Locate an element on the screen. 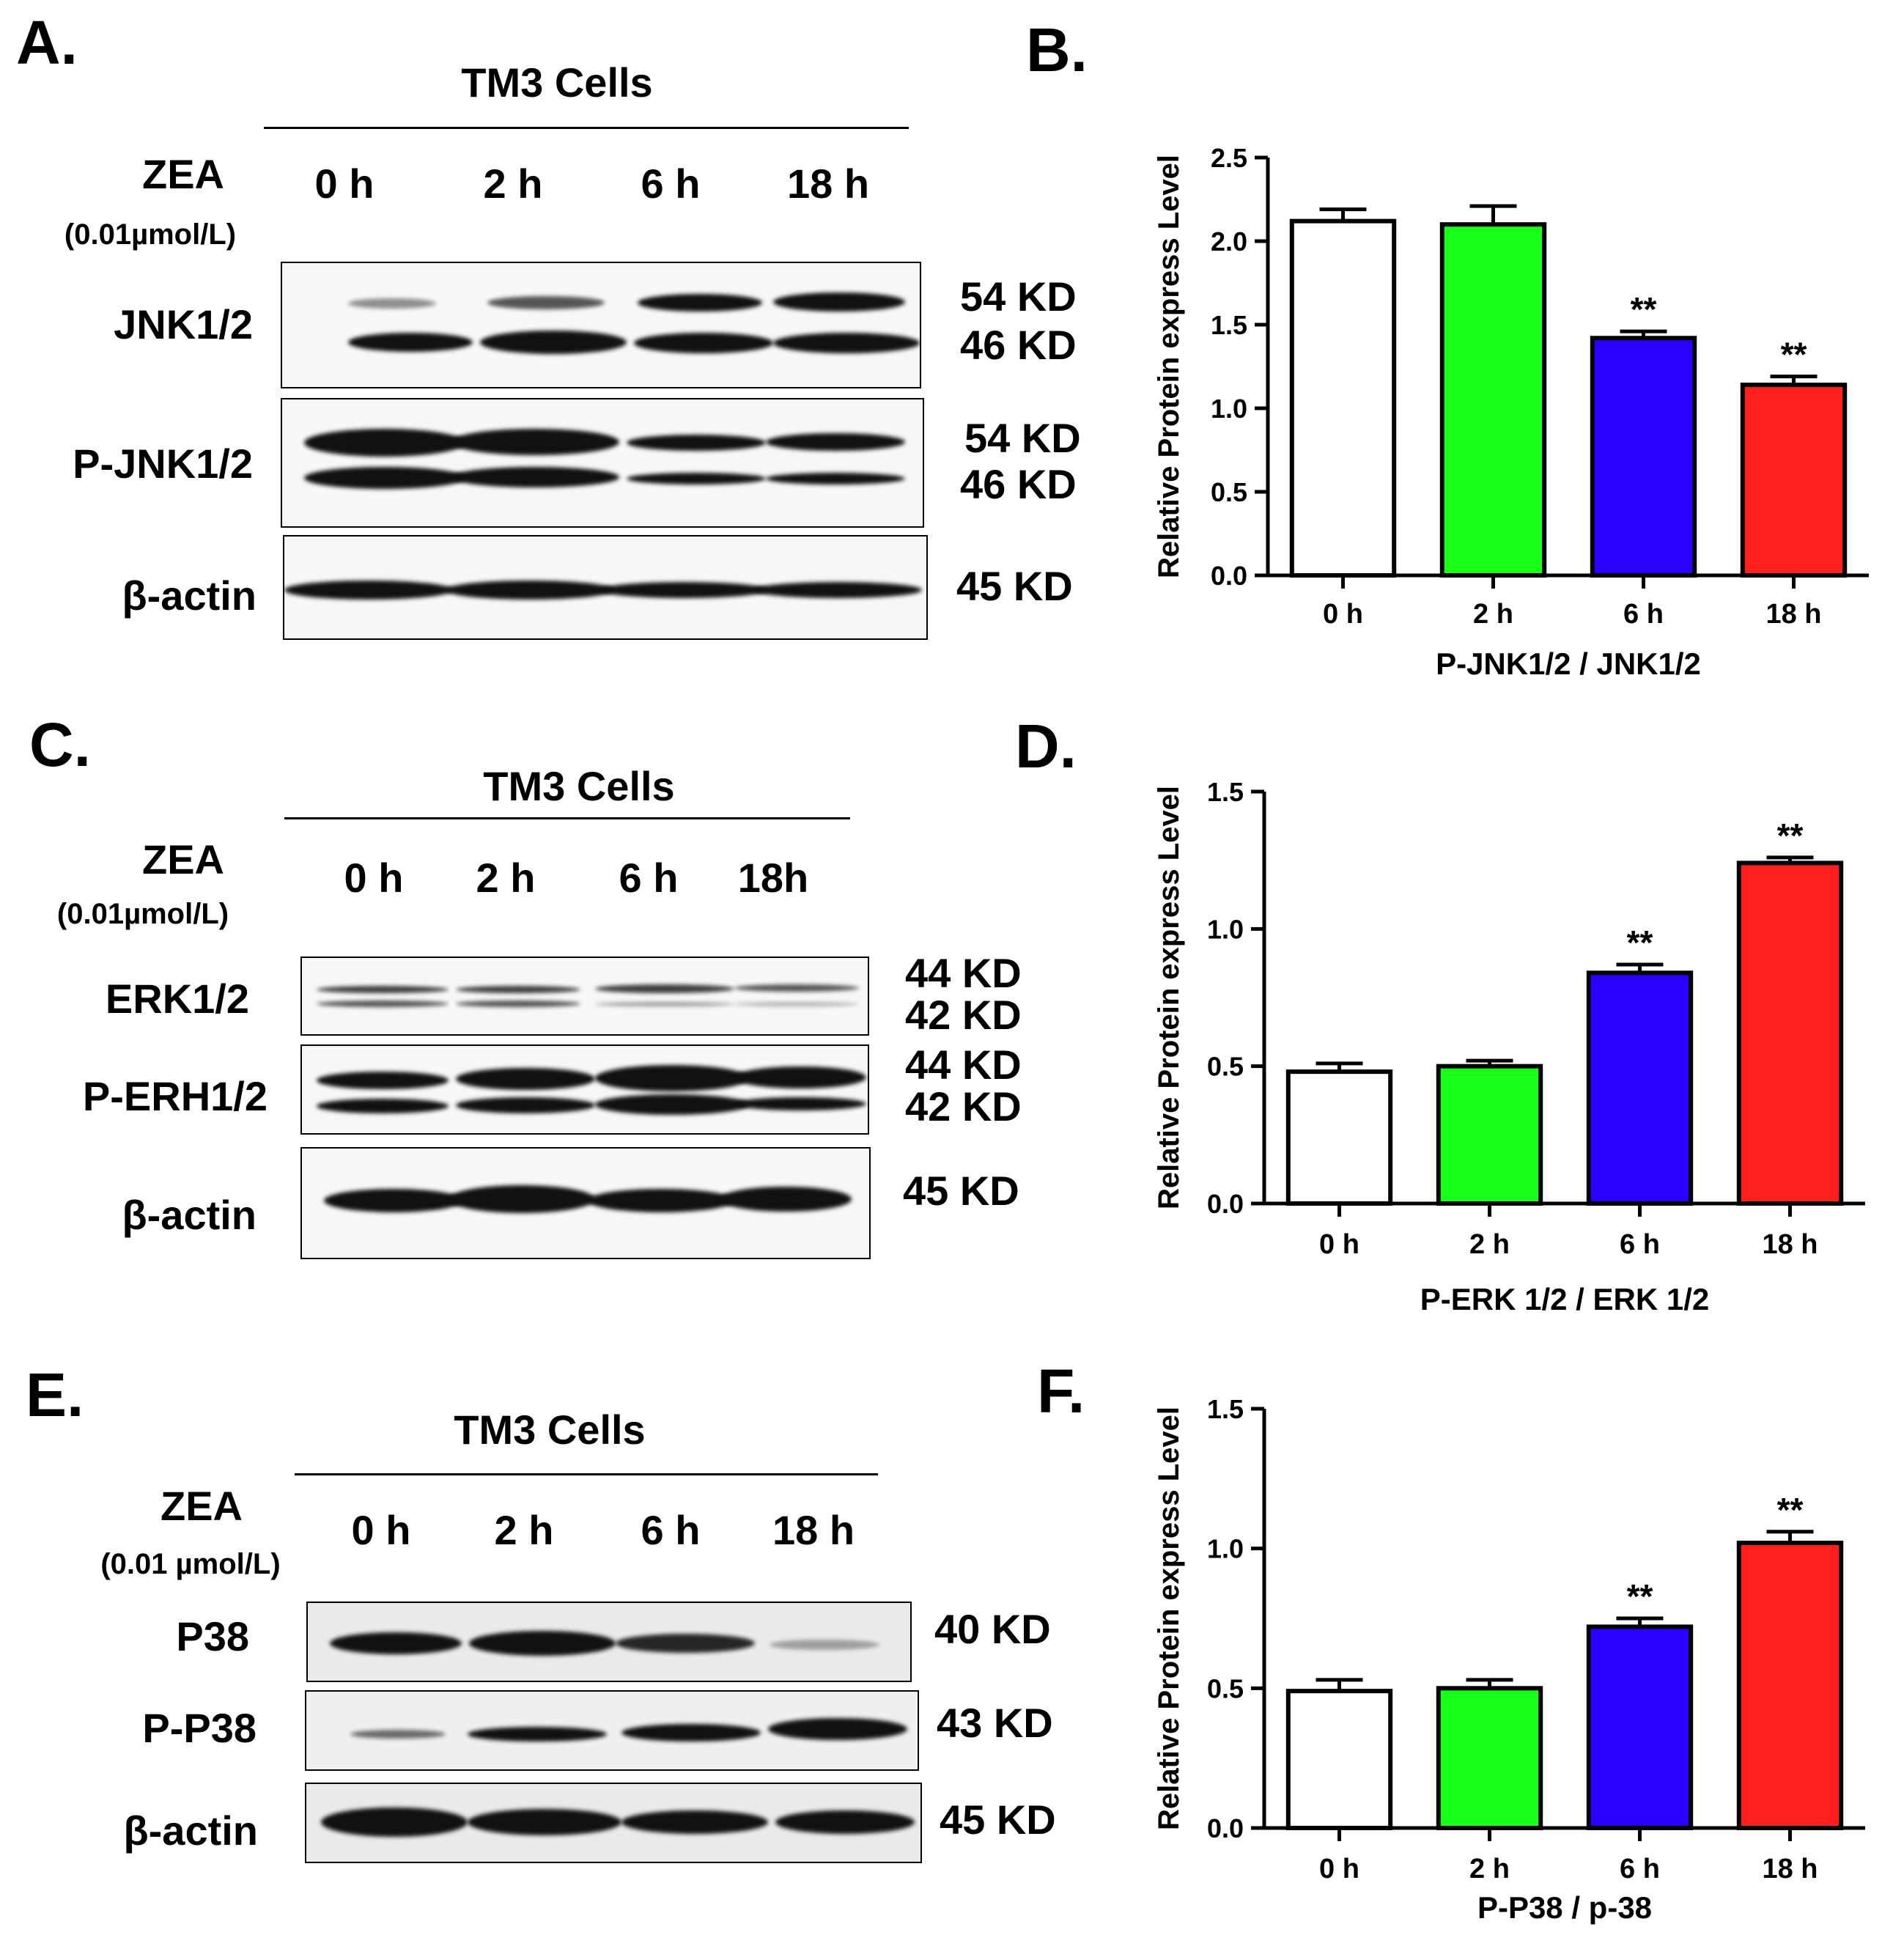  panel-e-timepoint: 18 h is located at coordinates (813, 1530).